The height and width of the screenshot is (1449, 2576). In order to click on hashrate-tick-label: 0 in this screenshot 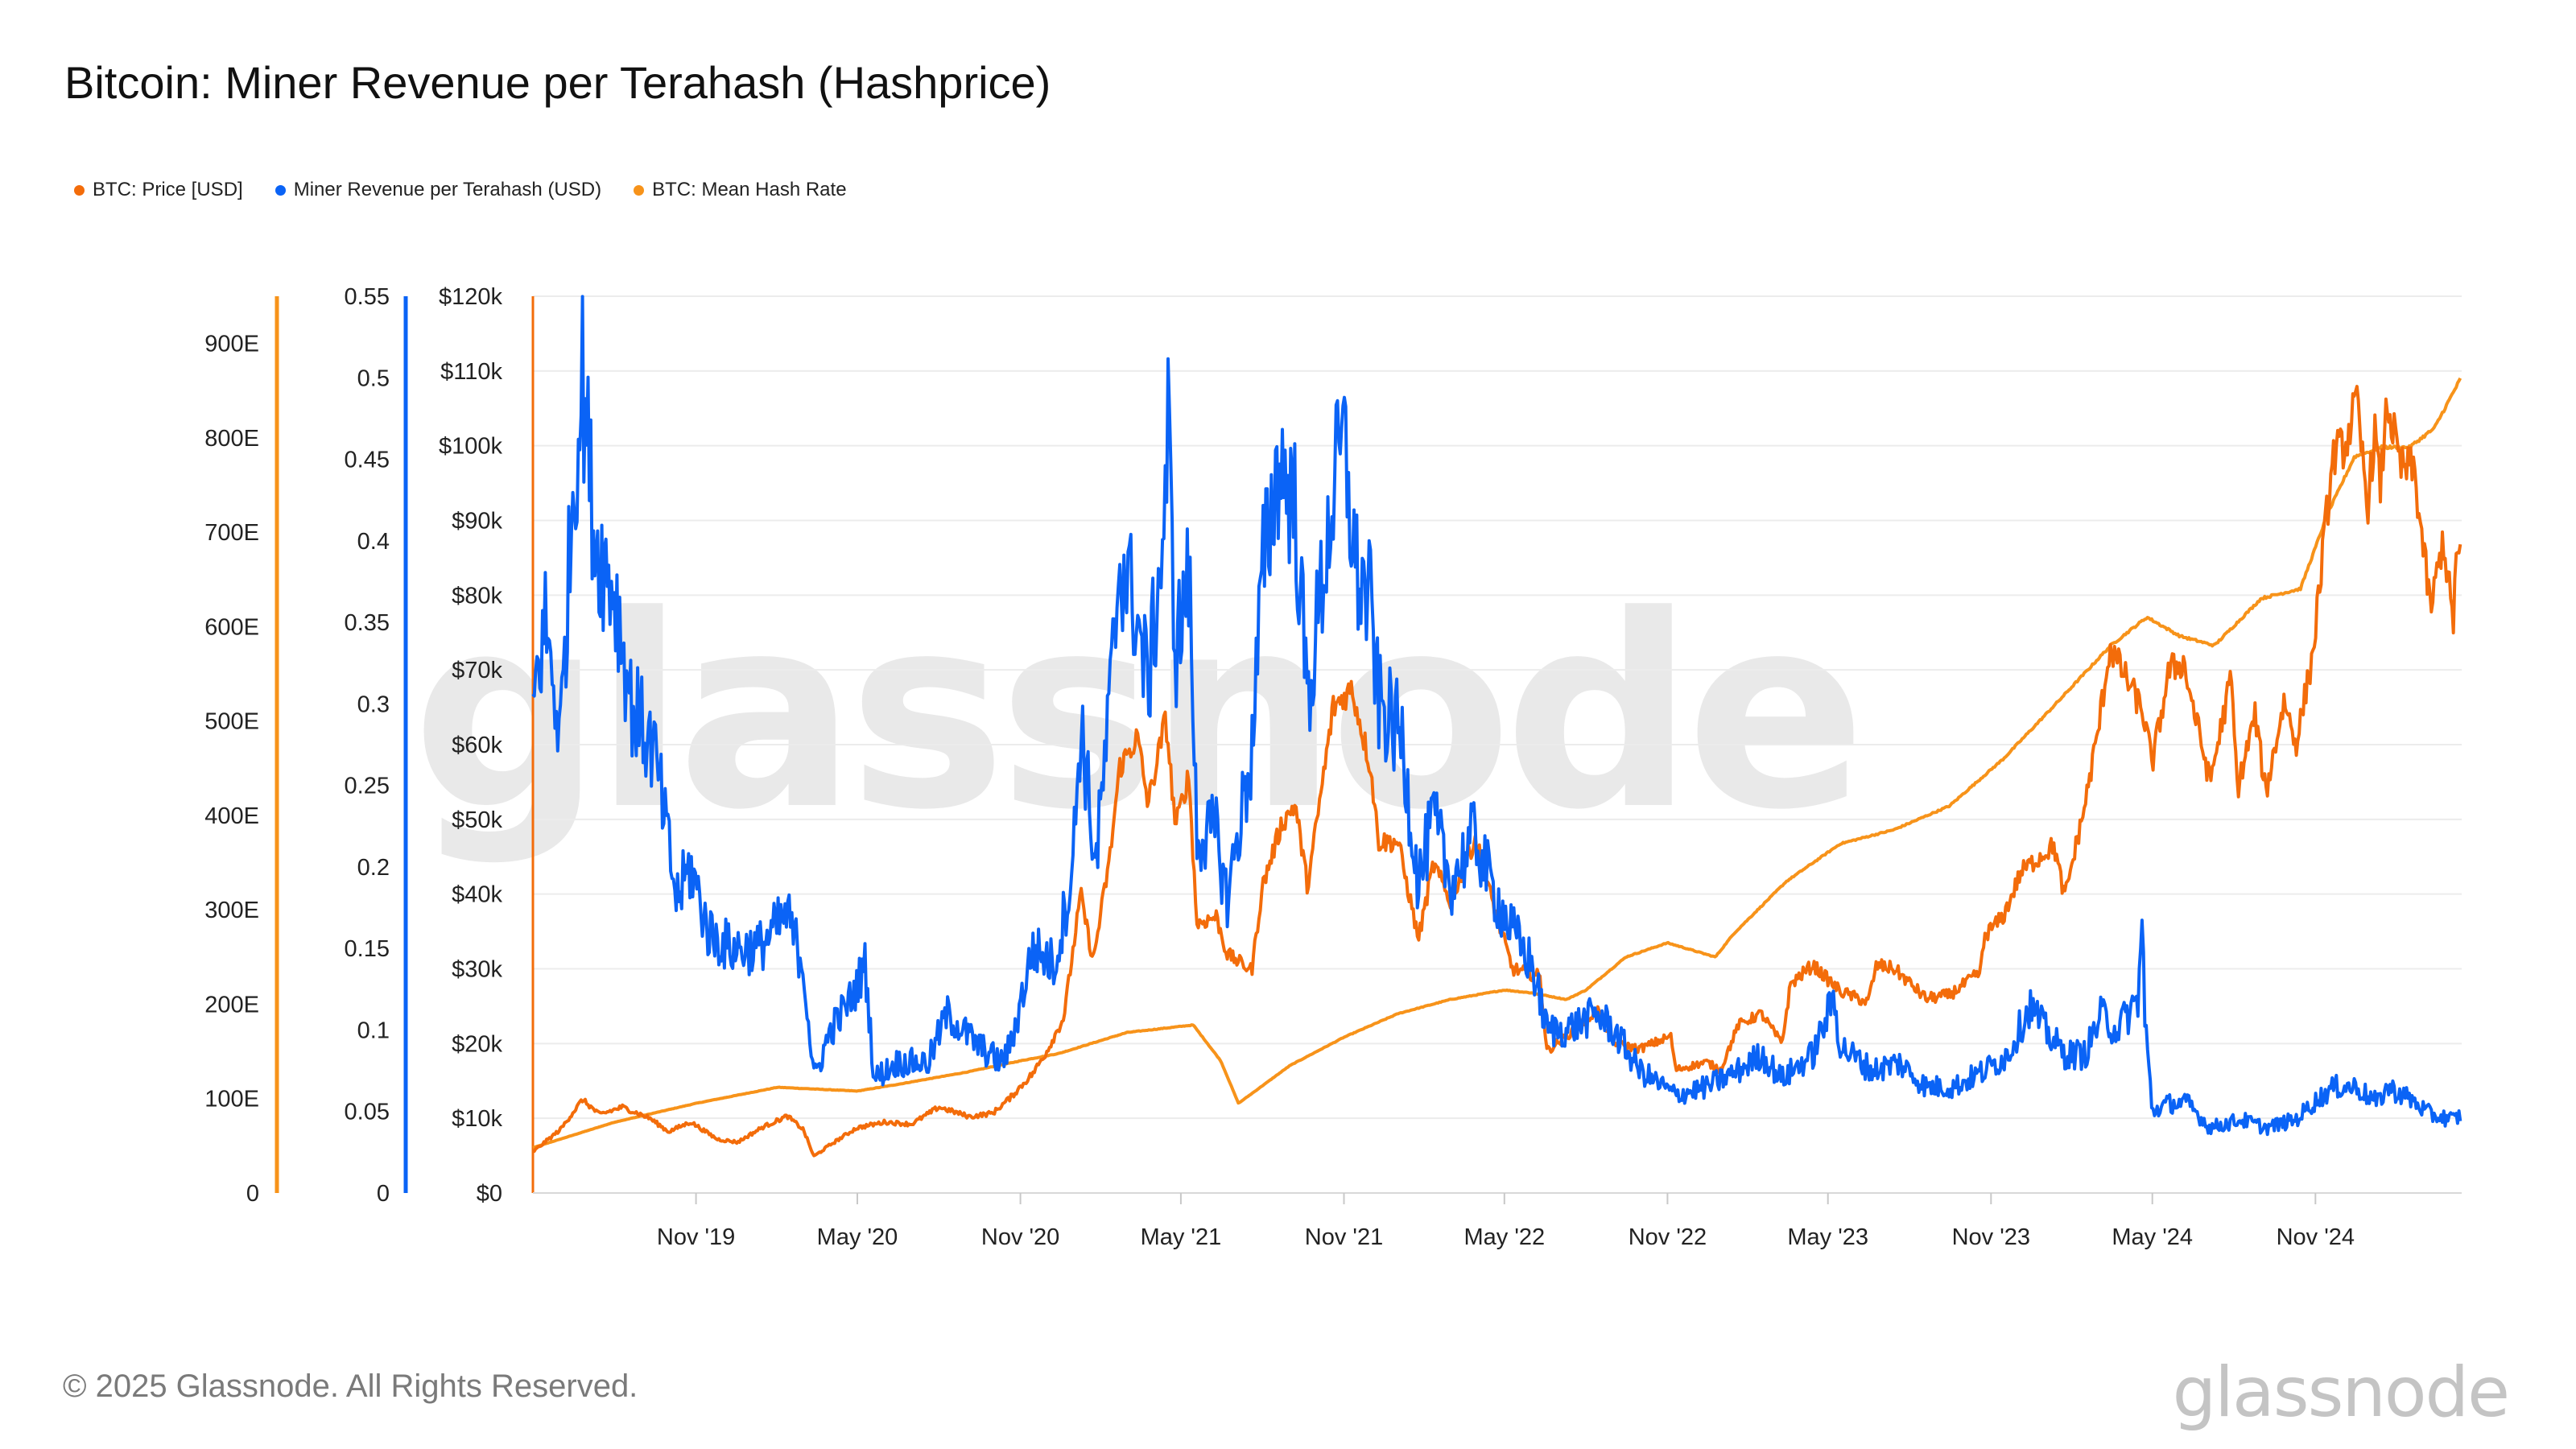, I will do `click(252, 1194)`.